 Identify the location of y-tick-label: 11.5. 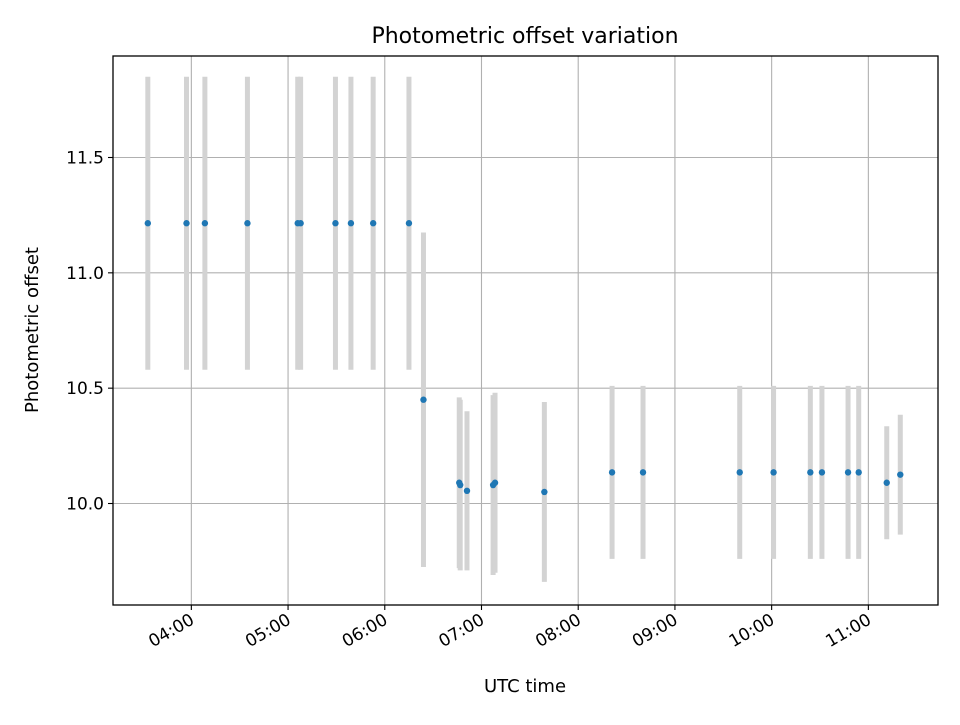
(85, 158).